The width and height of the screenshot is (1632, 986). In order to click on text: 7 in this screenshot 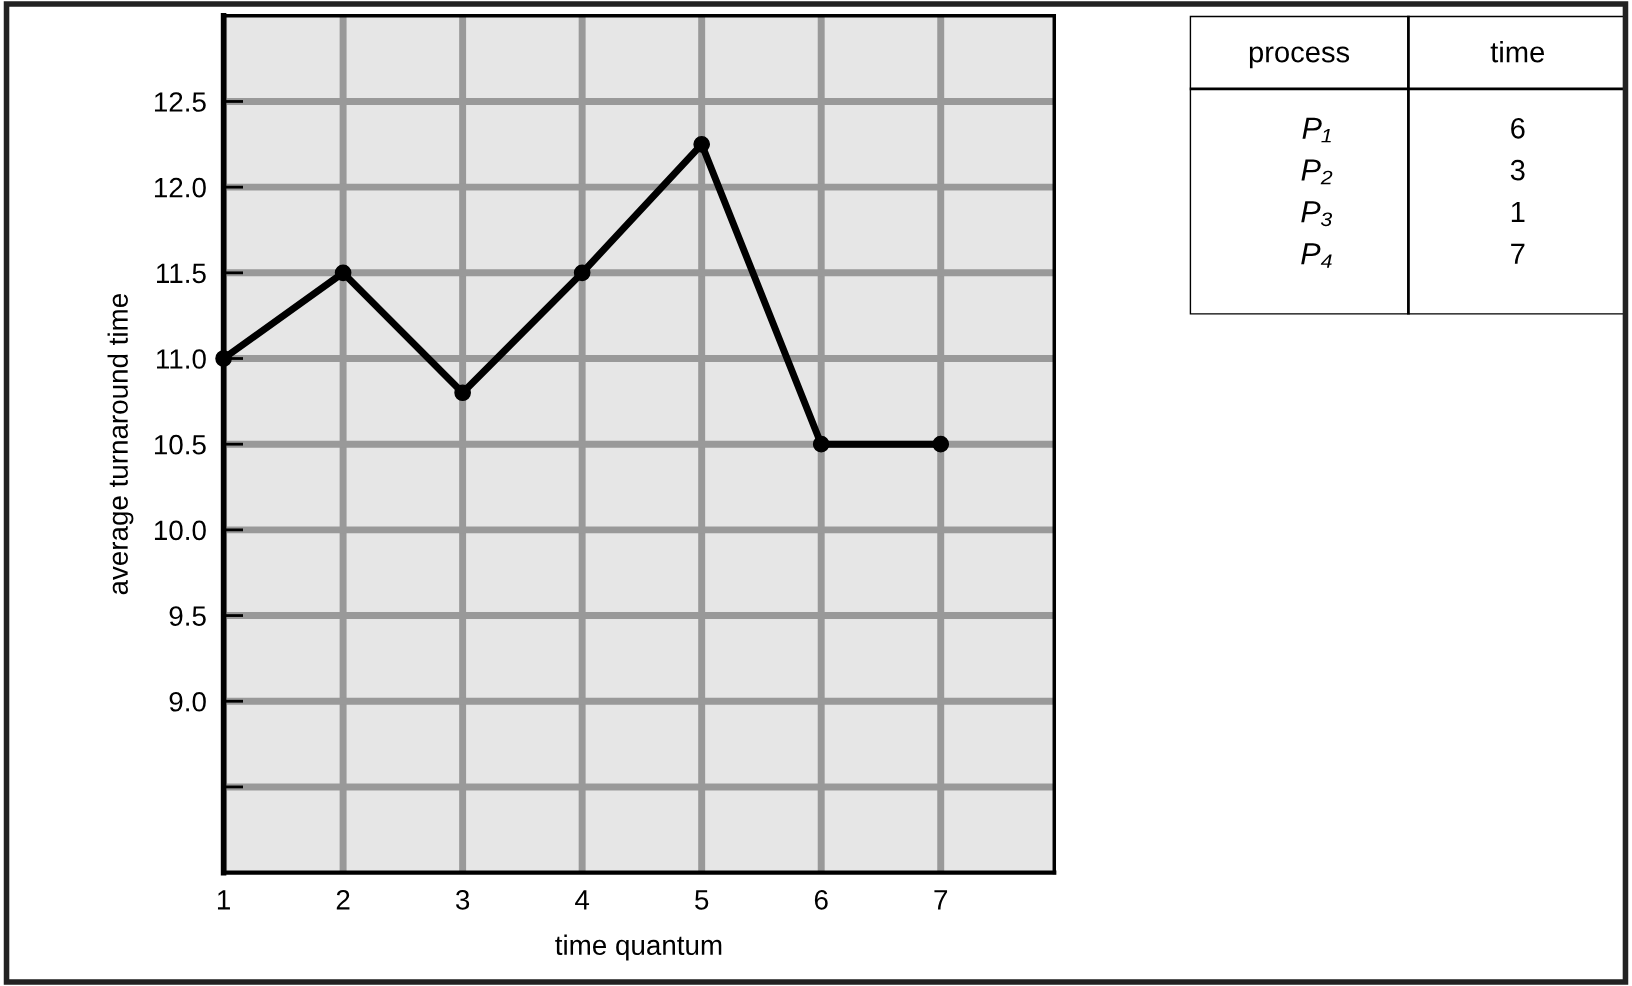, I will do `click(1518, 253)`.